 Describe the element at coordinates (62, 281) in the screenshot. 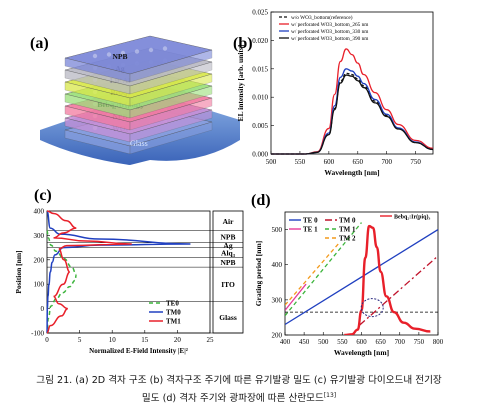

I see `series-line-te0` at that location.